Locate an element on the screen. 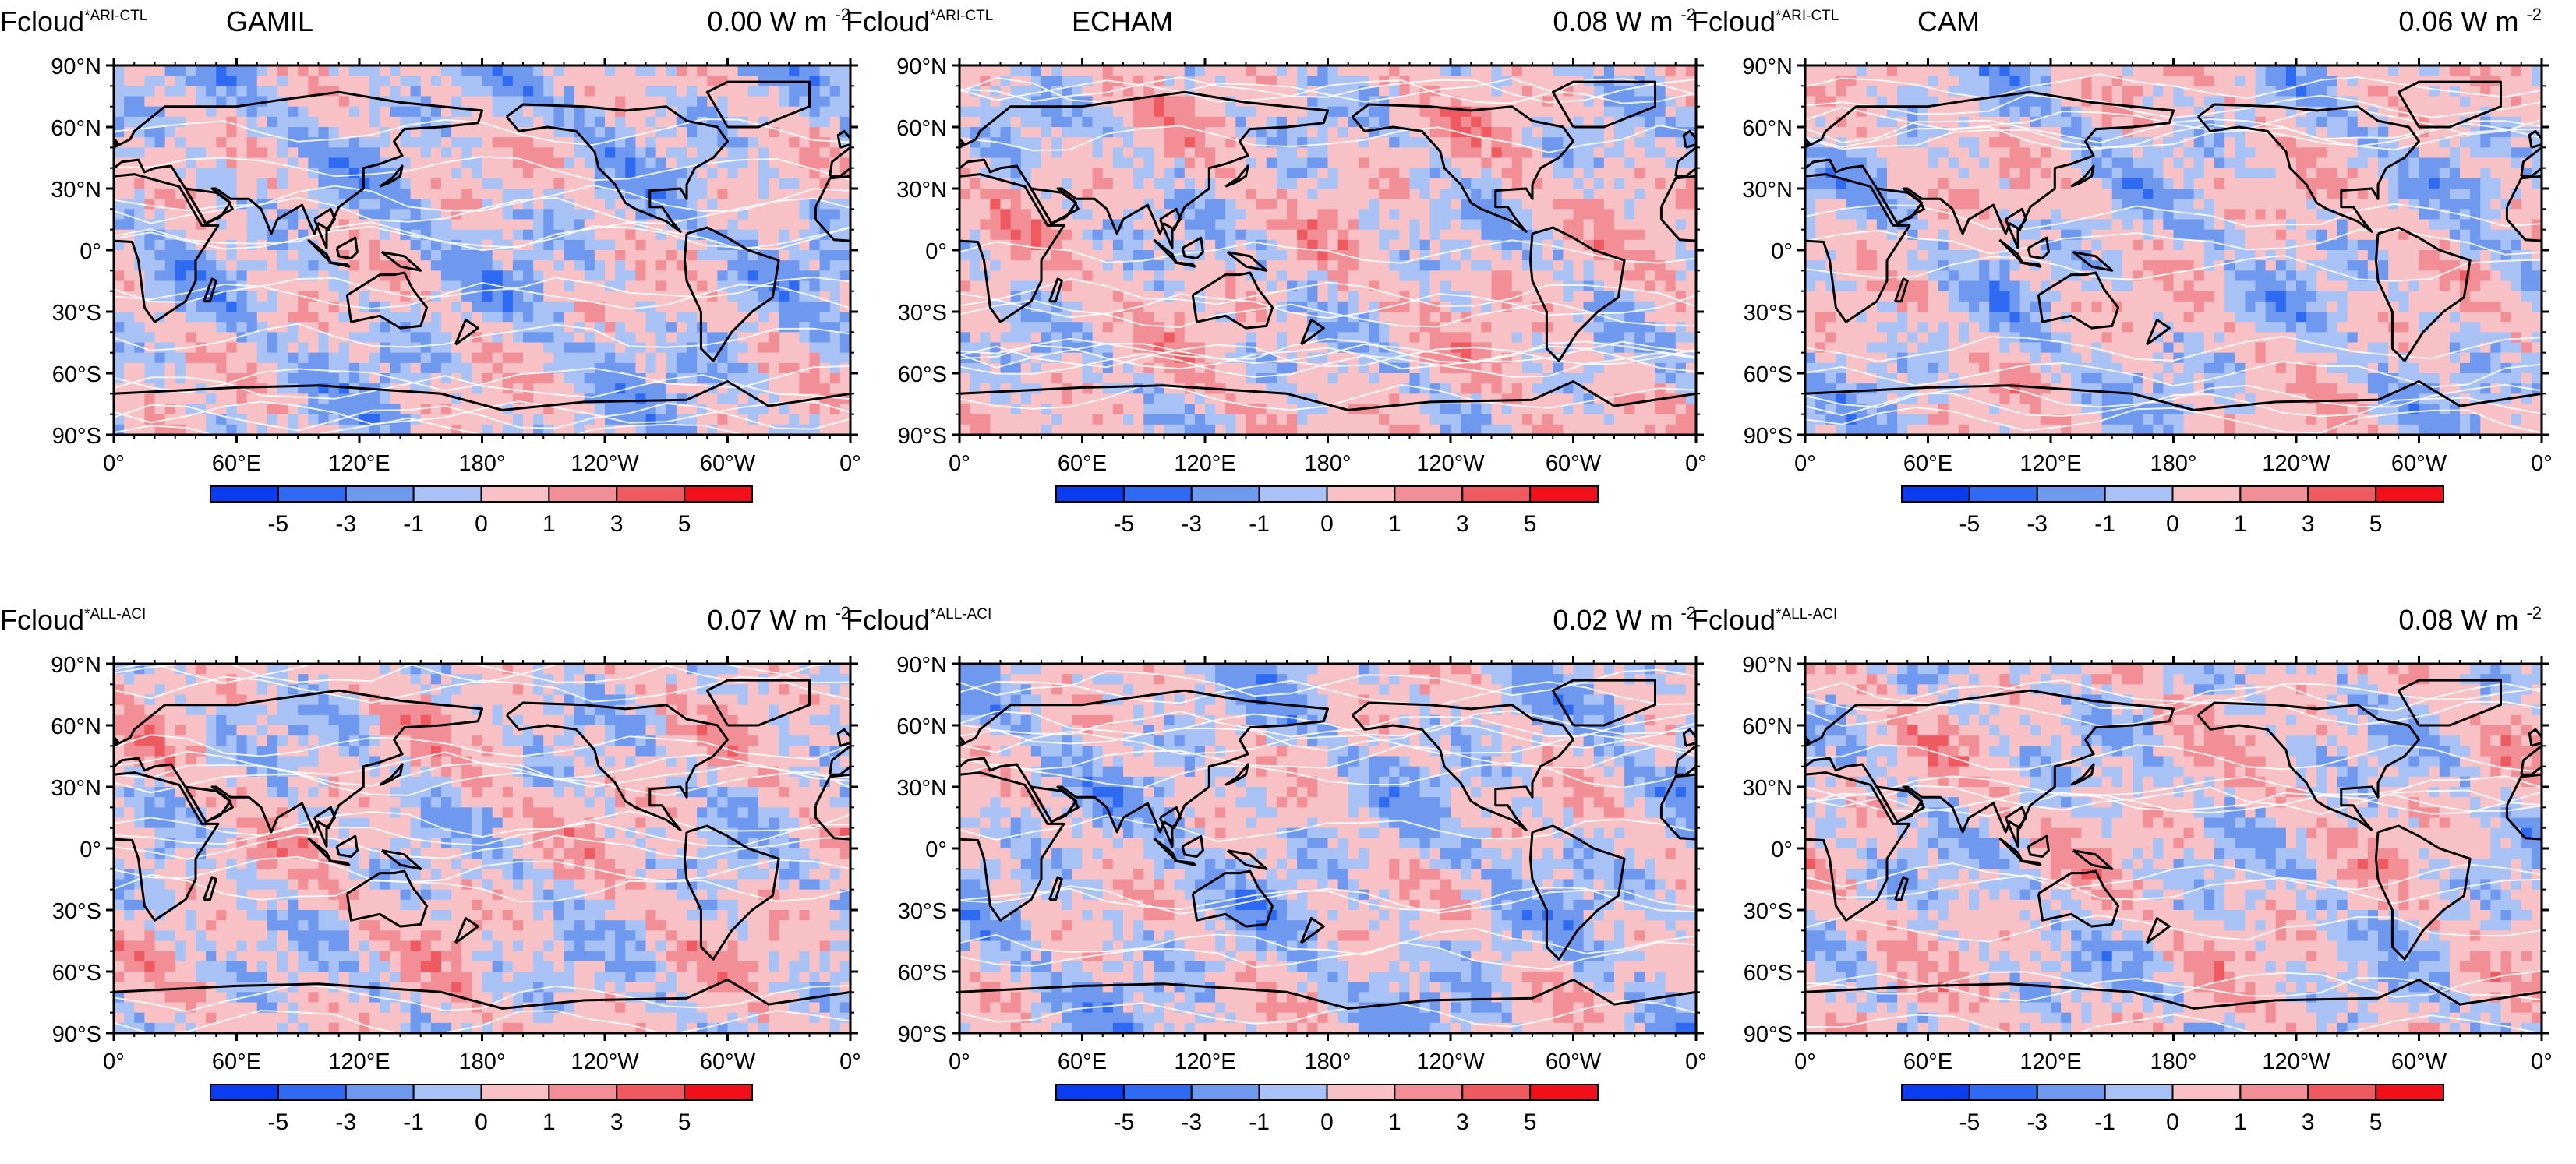 This screenshot has height=1164, width=2576. global-mean-value: 0.00 W m is located at coordinates (771, 21).